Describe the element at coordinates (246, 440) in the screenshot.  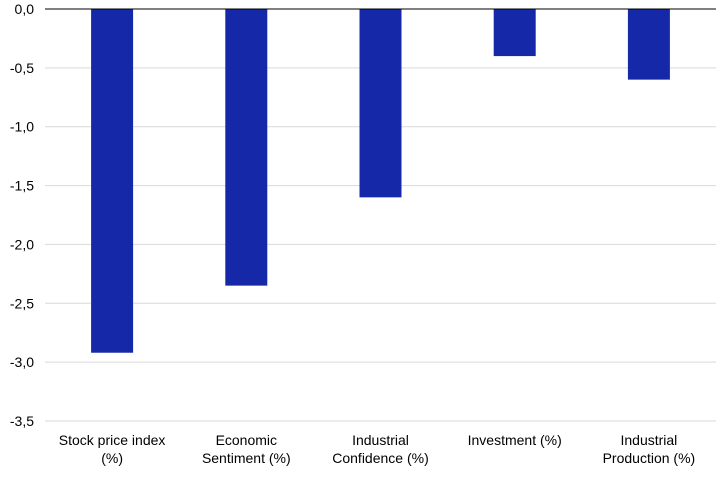
I see `x-tick-label-line: Economic` at that location.